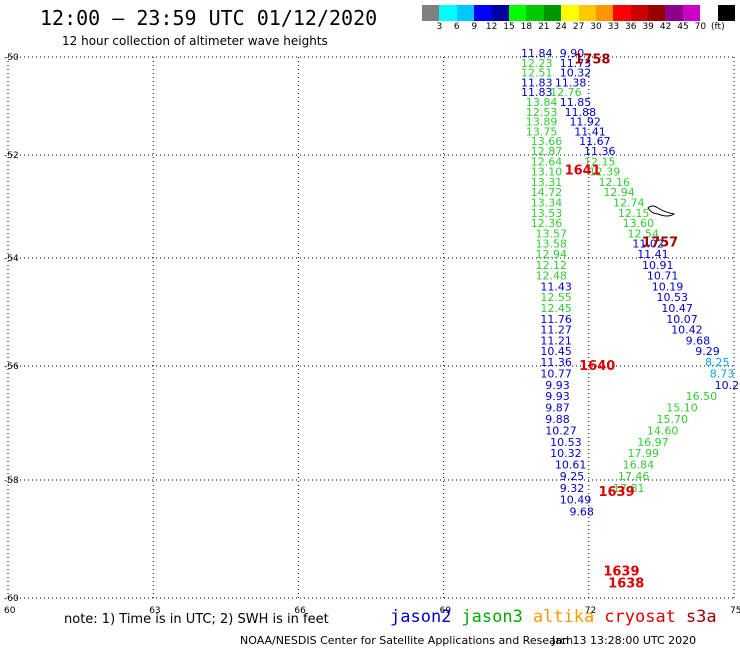  Describe the element at coordinates (677, 308) in the screenshot. I see `wave-height-value: 10.47` at that location.